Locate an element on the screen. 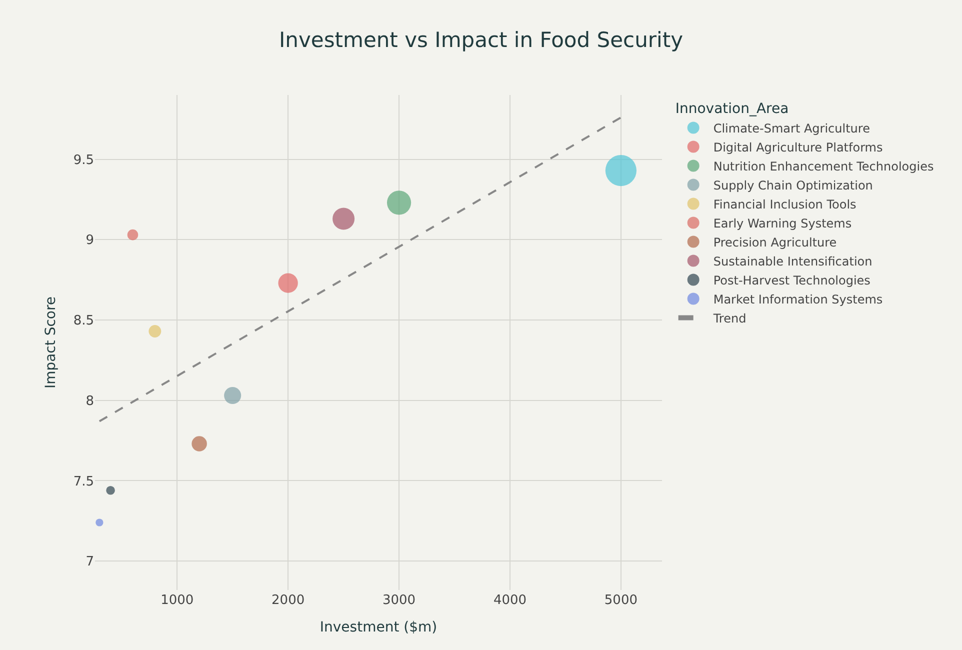  y-axis-title: Impact Score is located at coordinates (50, 342).